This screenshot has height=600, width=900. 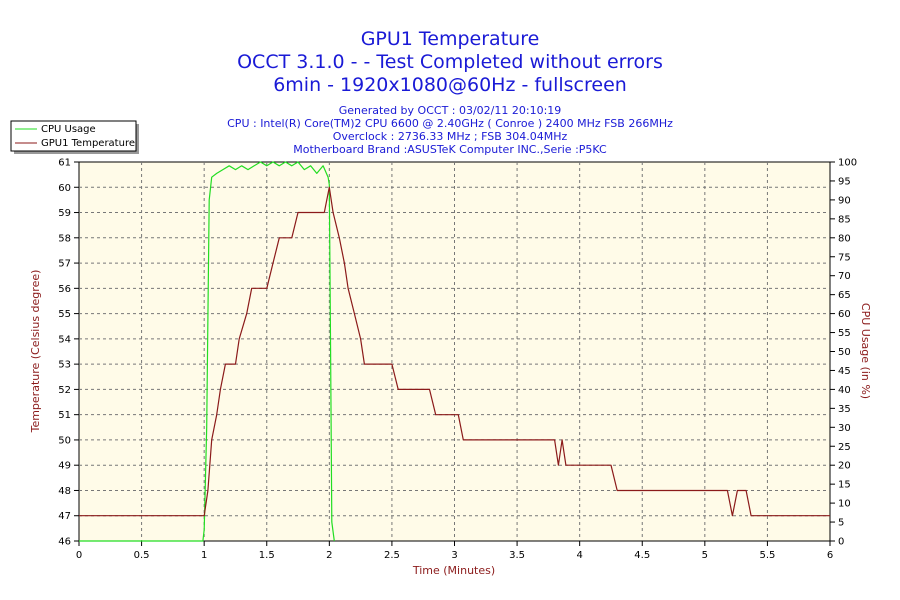 I want to click on y-right-tick-label: 45, so click(x=844, y=371).